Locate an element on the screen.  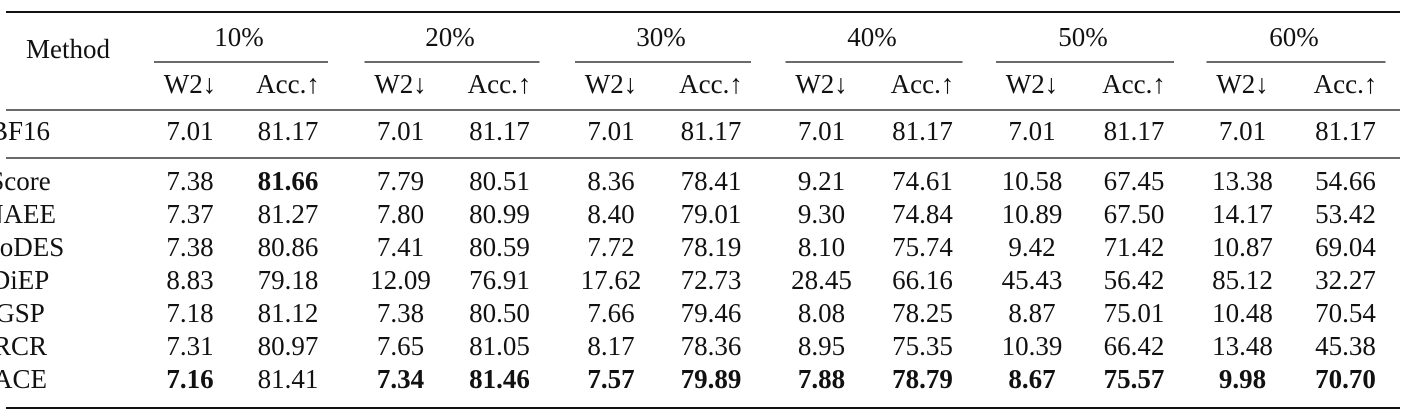
cell-value: 45.38 is located at coordinates (1345, 346).